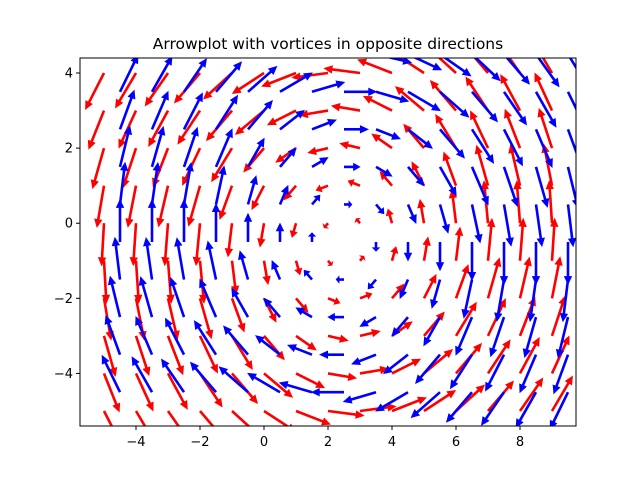 This screenshot has height=480, width=640. Describe the element at coordinates (520, 442) in the screenshot. I see `x-tick-label: 8` at that location.